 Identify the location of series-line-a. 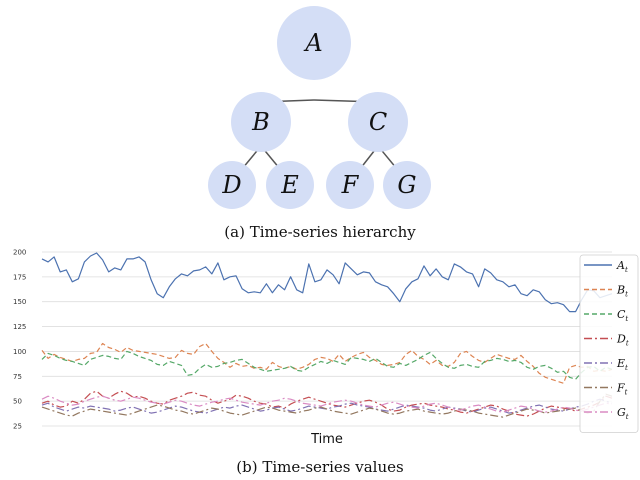
(327, 282).